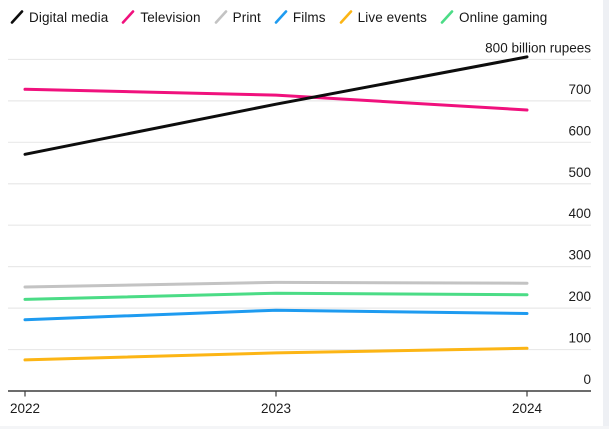 This screenshot has height=429, width=609. I want to click on legend-item-label: Digital media, so click(69, 17).